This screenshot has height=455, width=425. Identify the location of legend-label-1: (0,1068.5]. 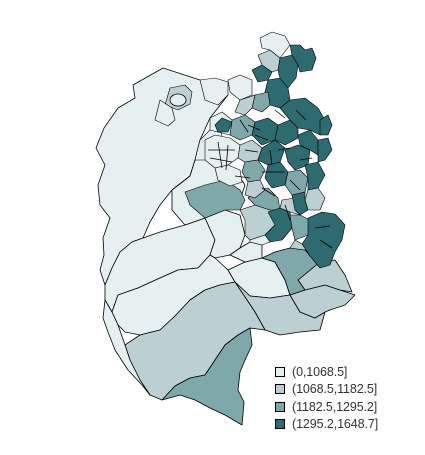
(320, 371).